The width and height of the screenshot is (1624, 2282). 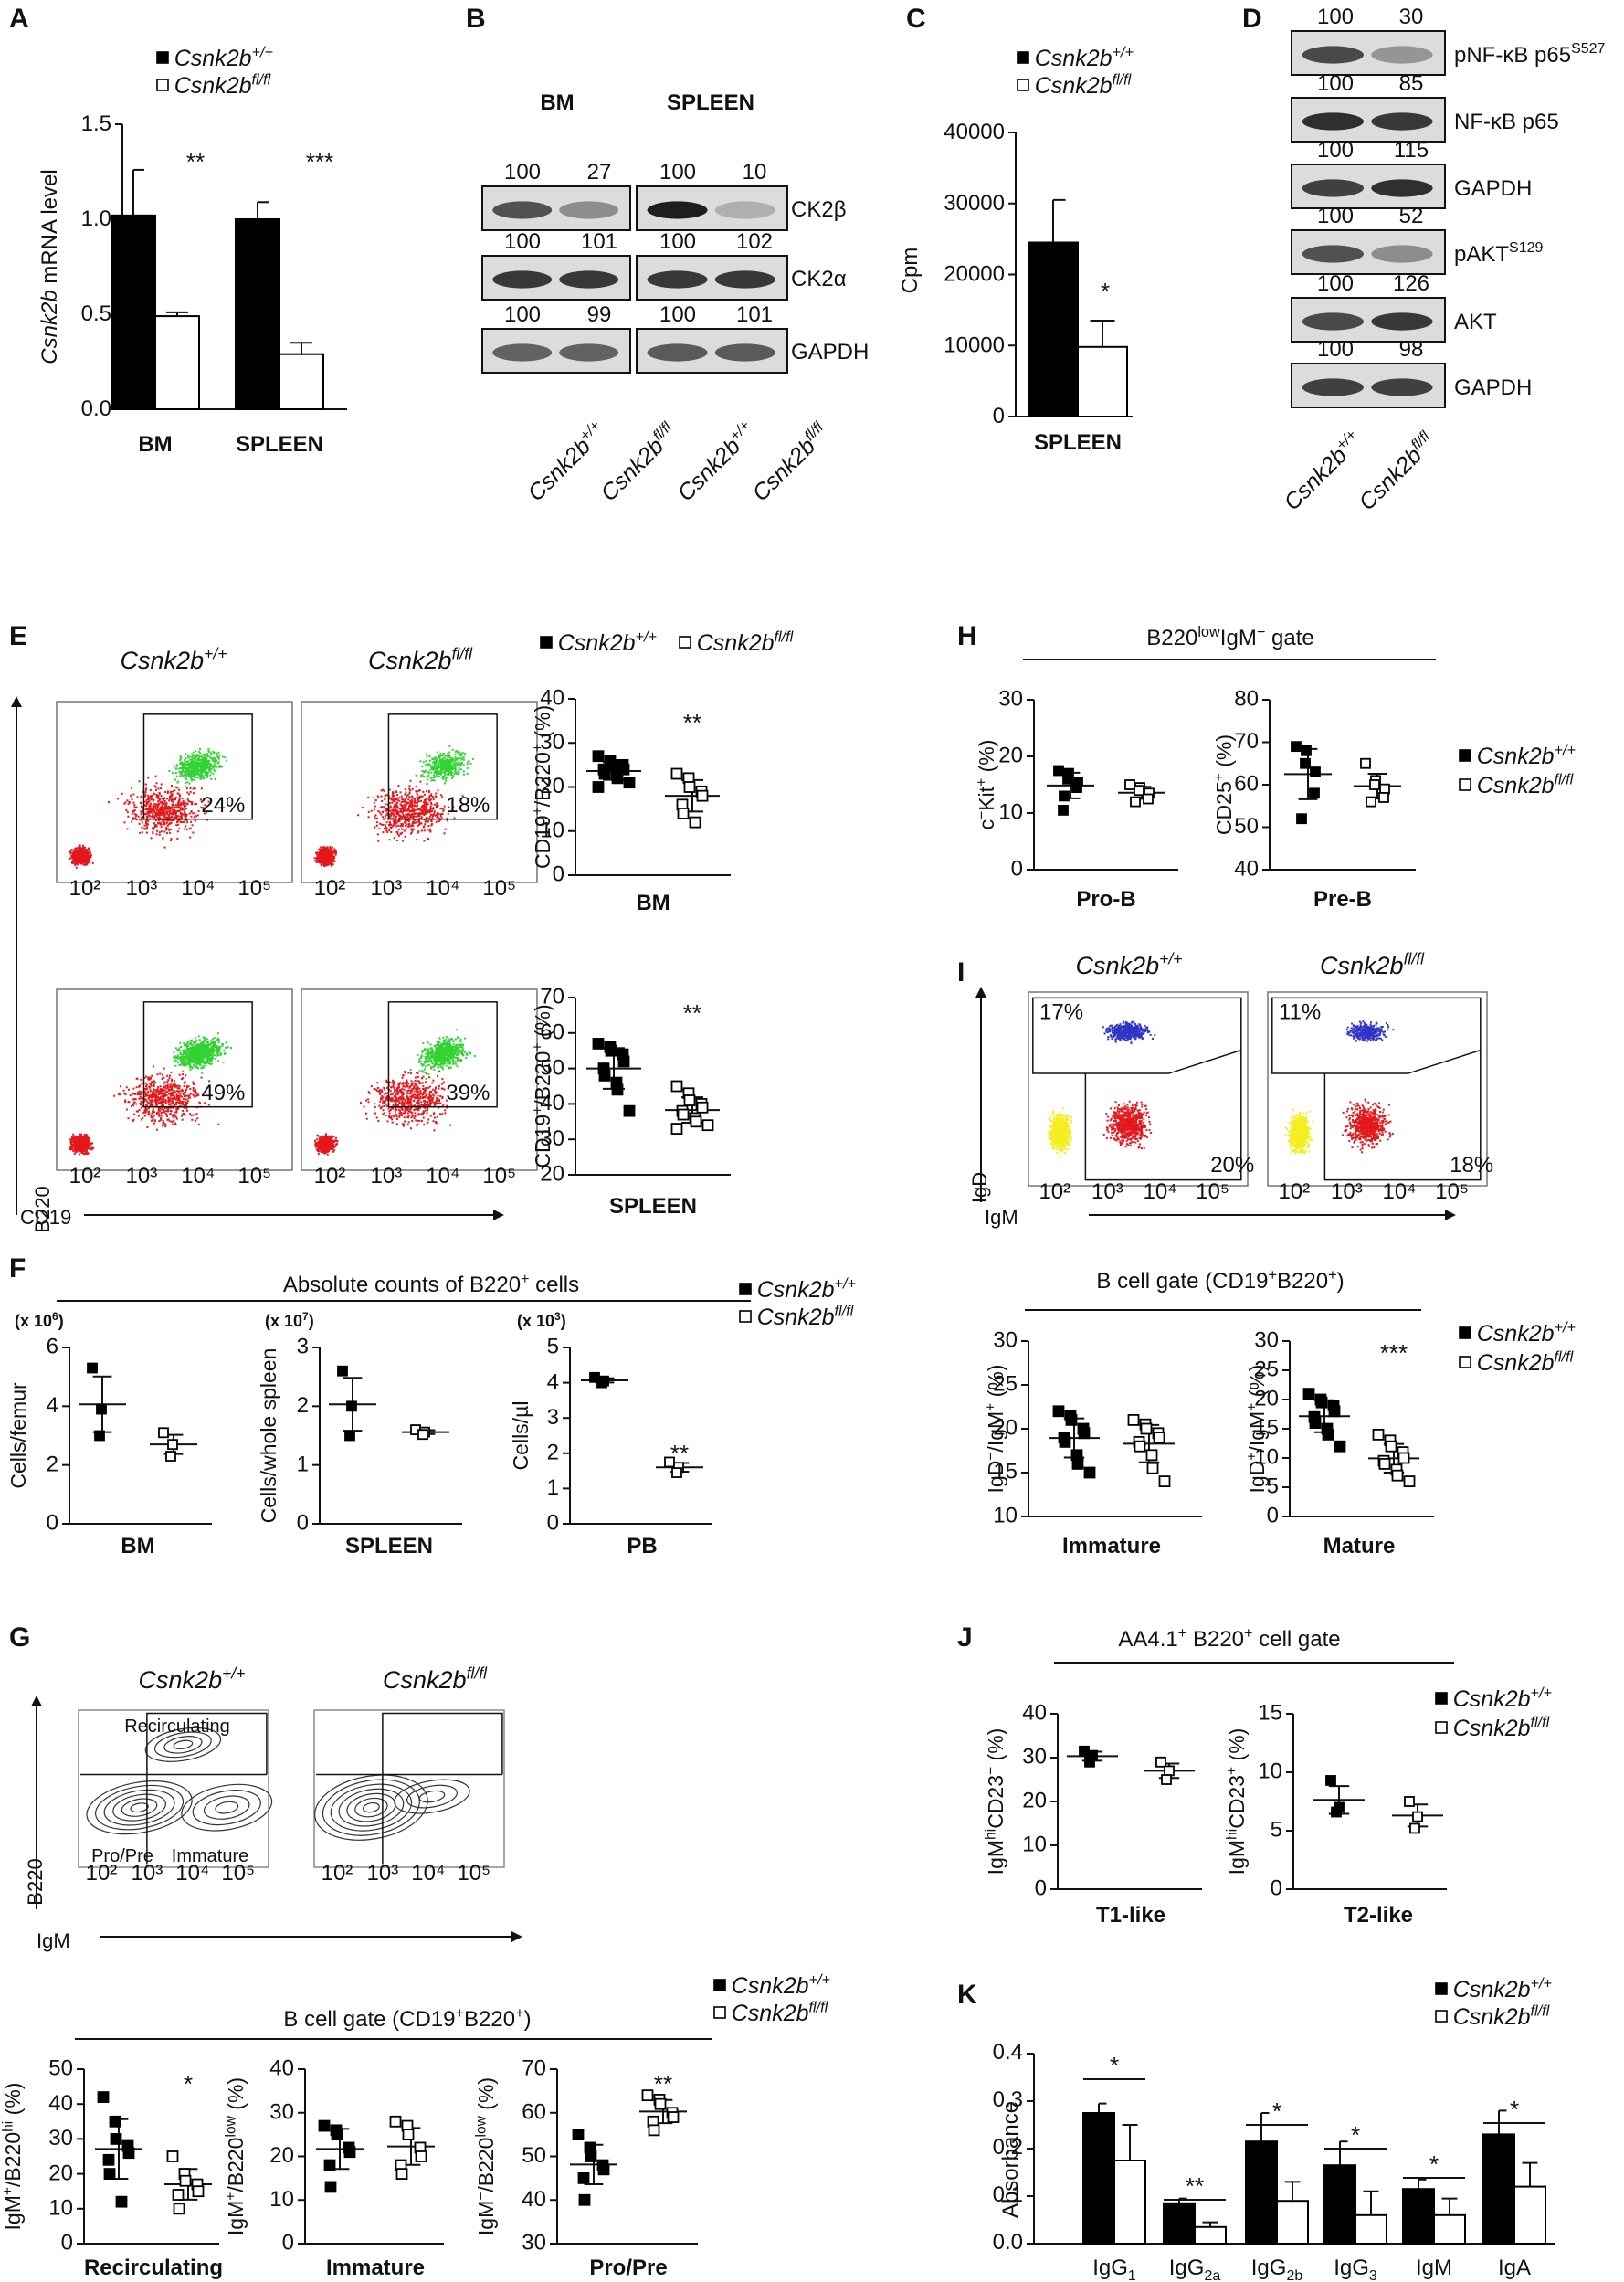 I want to click on plot-title-ko: Csnk2bfl/fl, so click(x=420, y=659).